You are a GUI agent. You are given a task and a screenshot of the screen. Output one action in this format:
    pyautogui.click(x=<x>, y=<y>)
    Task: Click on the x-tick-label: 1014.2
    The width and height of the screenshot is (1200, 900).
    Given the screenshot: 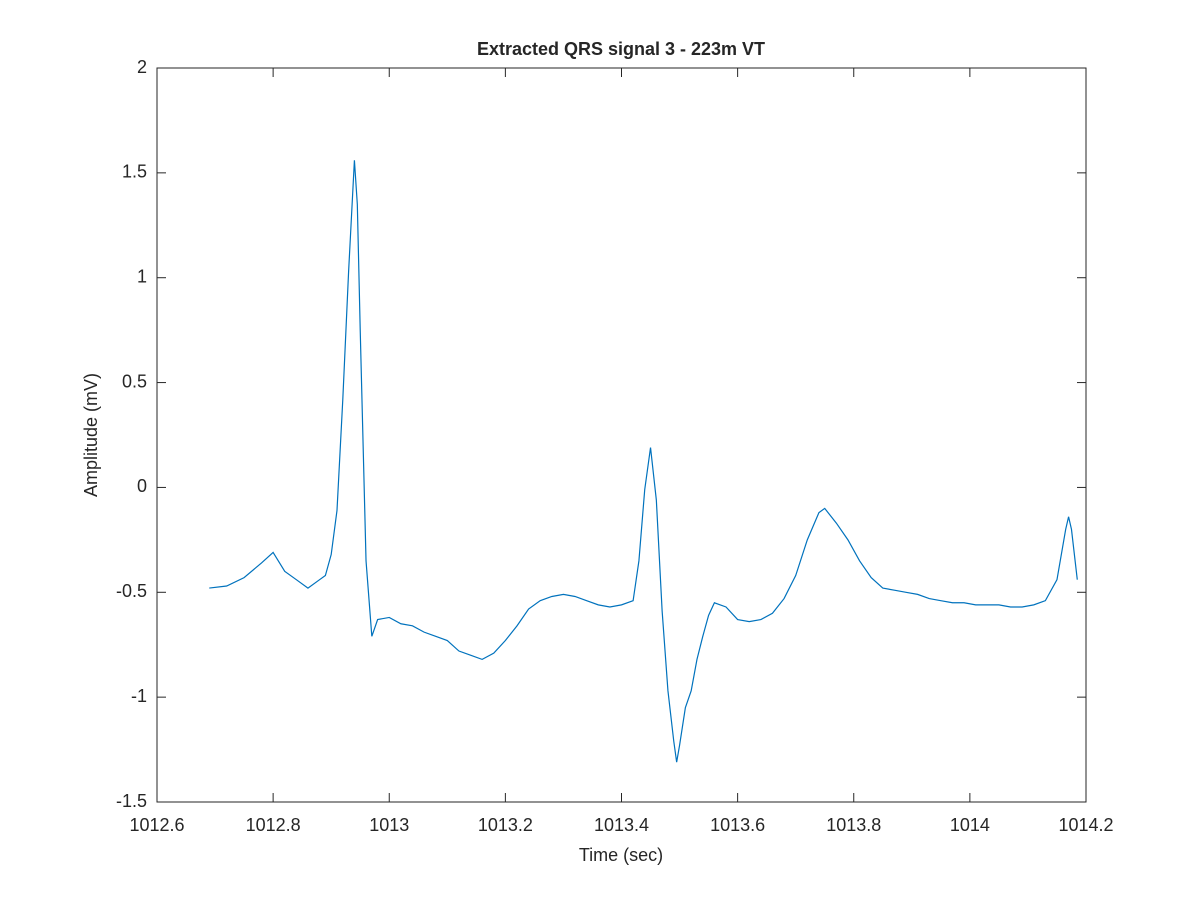 What is the action you would take?
    pyautogui.click(x=1085, y=825)
    